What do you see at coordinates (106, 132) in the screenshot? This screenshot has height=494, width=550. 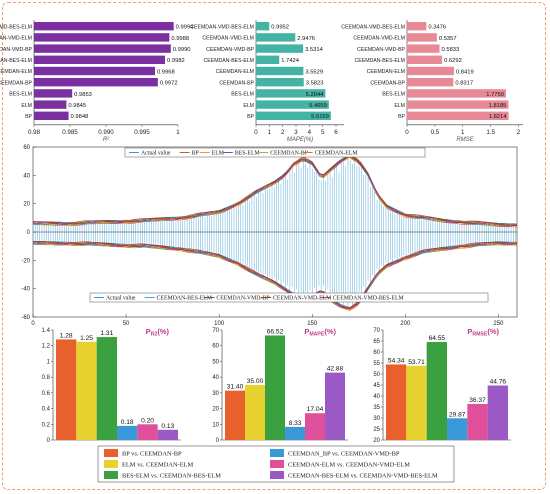 I see `tick-label: 0.990` at bounding box center [106, 132].